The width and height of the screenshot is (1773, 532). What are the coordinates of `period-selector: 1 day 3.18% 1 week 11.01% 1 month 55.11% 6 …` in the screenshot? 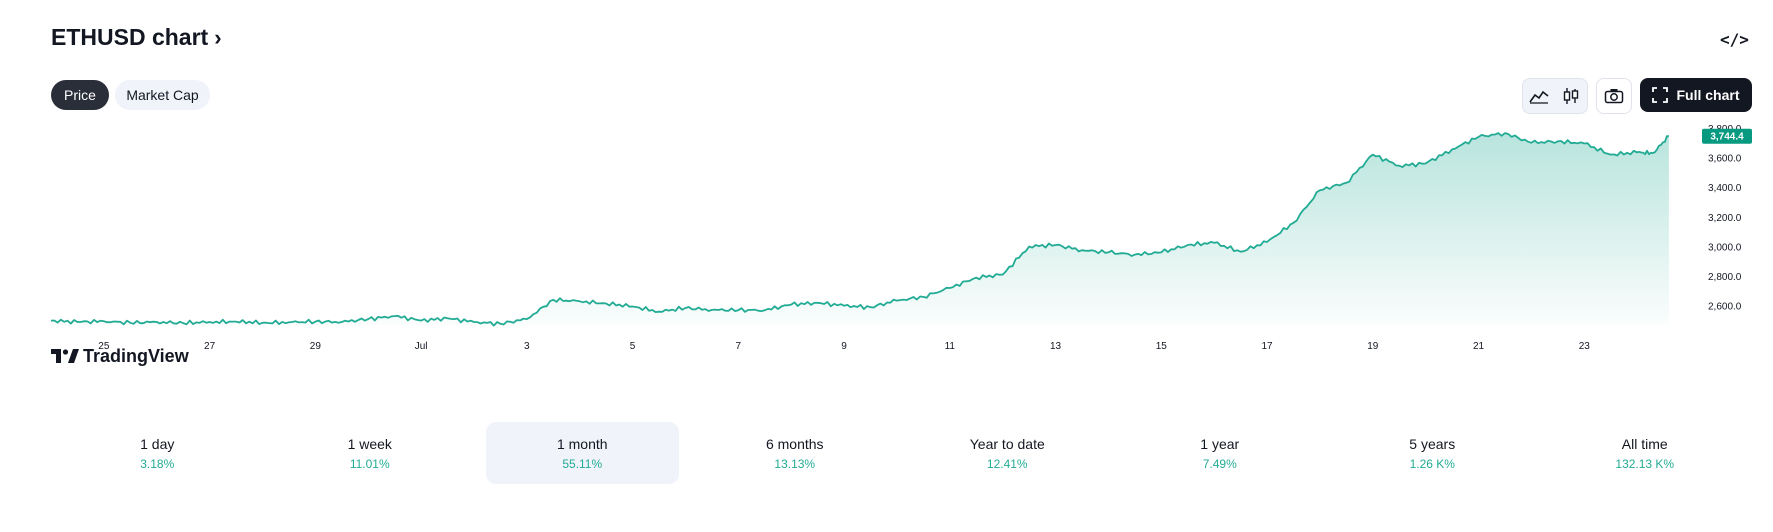 It's located at (901, 453).